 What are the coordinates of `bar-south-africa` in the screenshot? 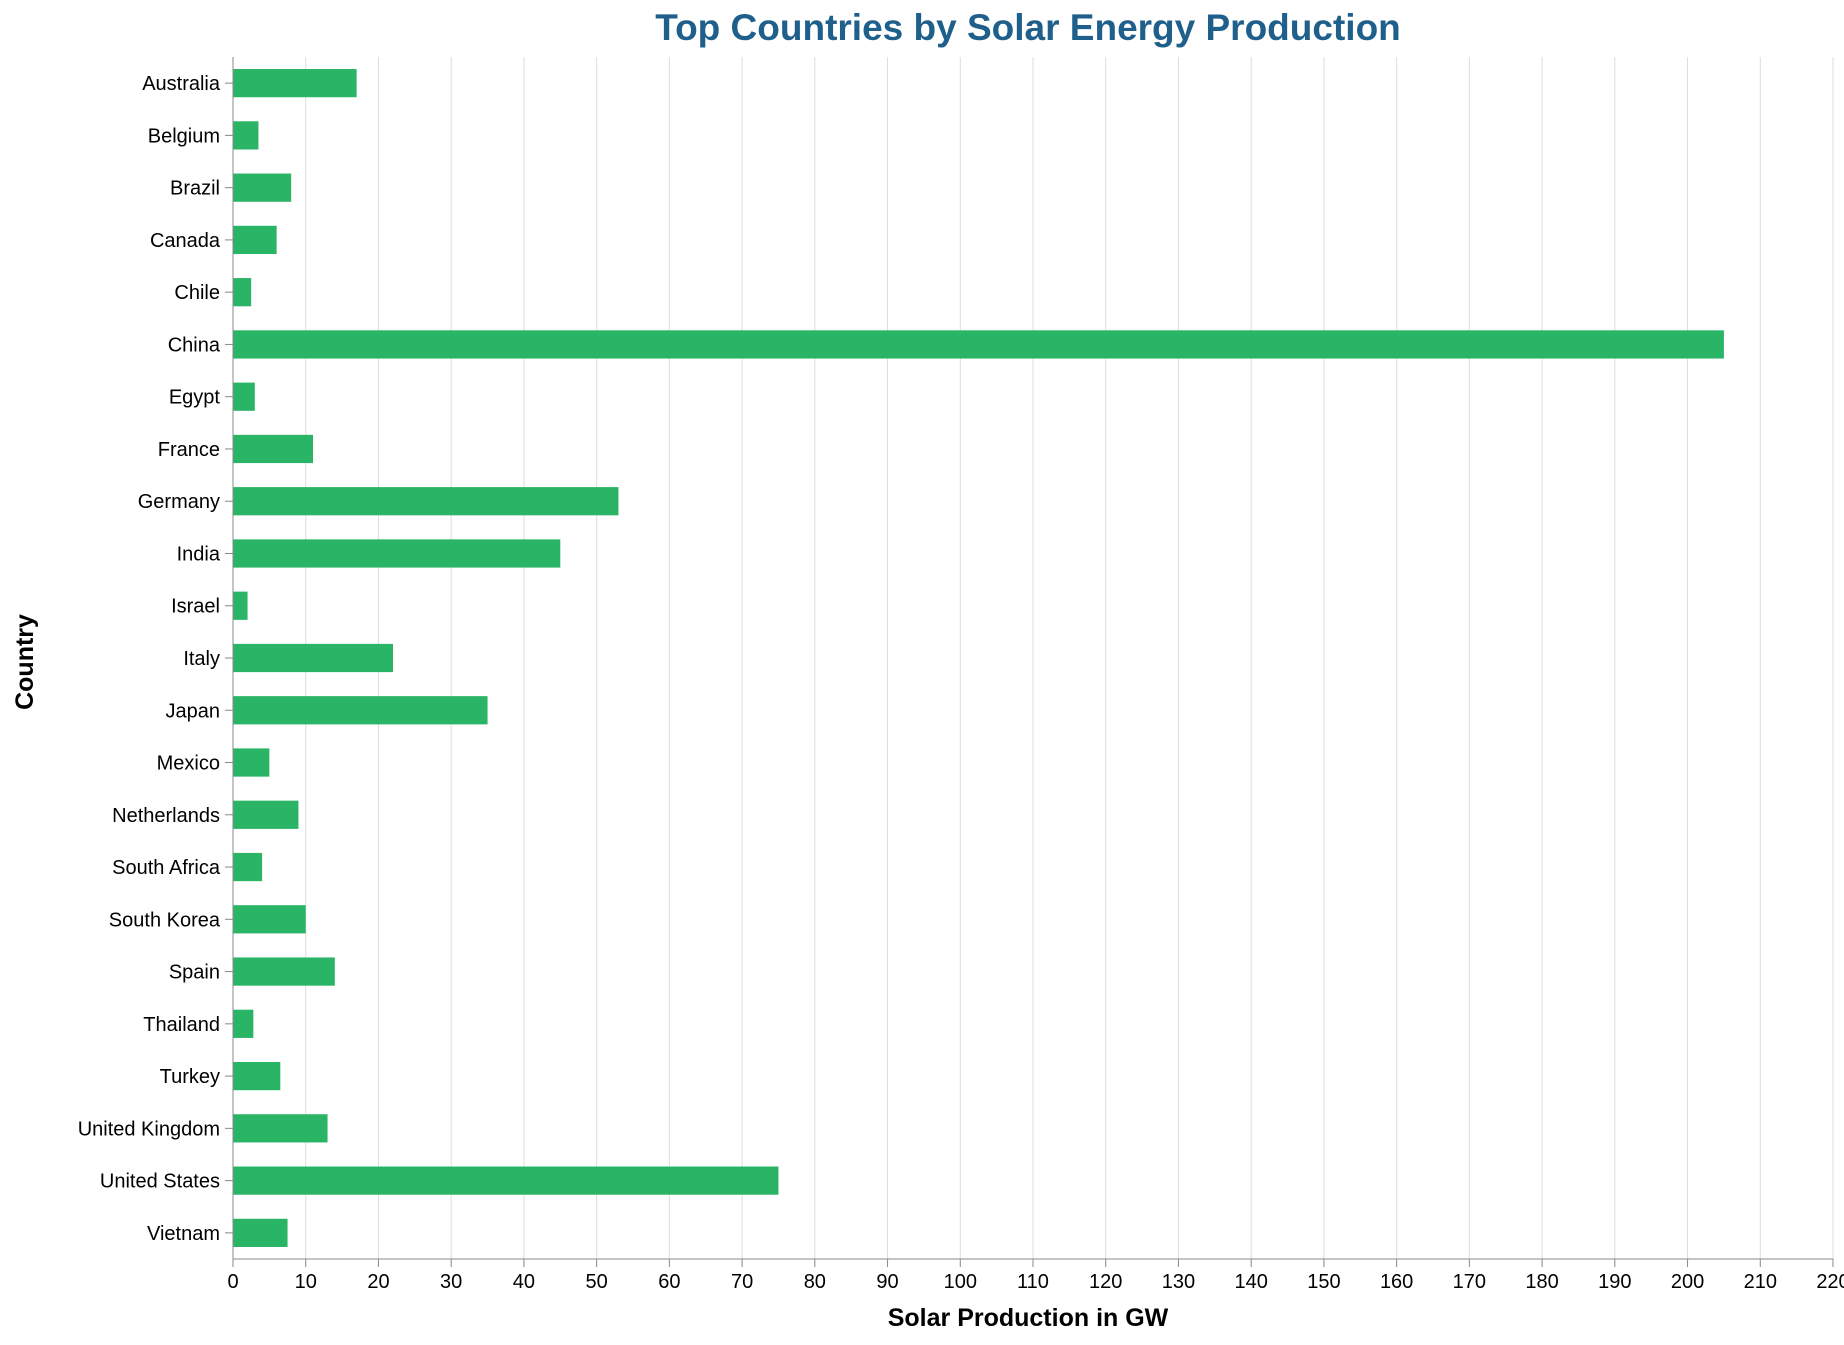 It's located at (248, 867).